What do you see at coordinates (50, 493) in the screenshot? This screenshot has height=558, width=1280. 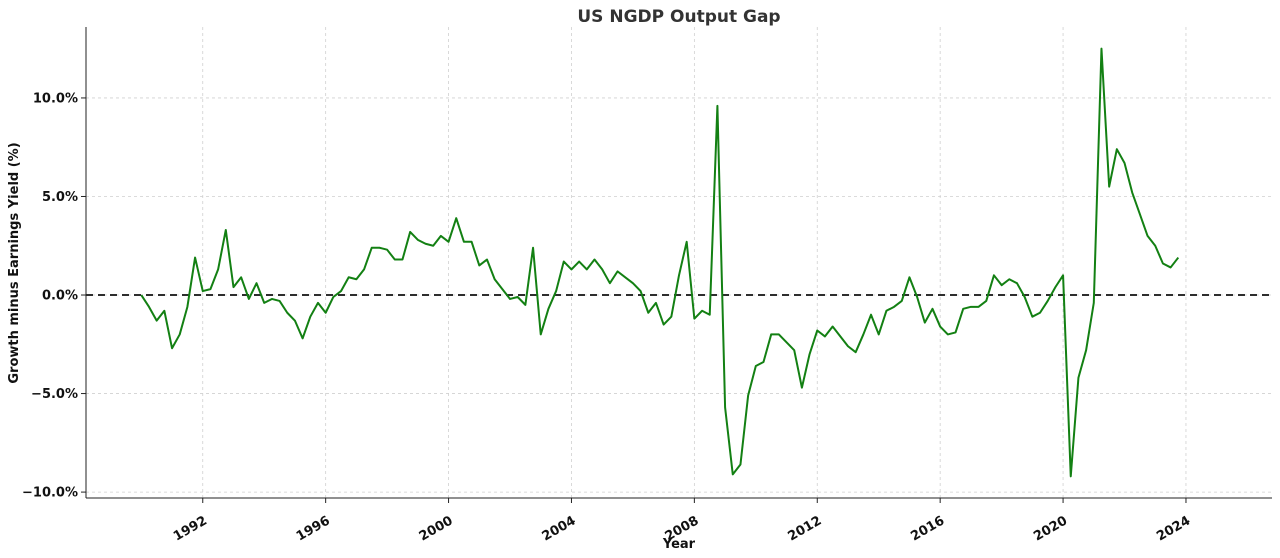 I see `y-tick-label: −10.0%` at bounding box center [50, 493].